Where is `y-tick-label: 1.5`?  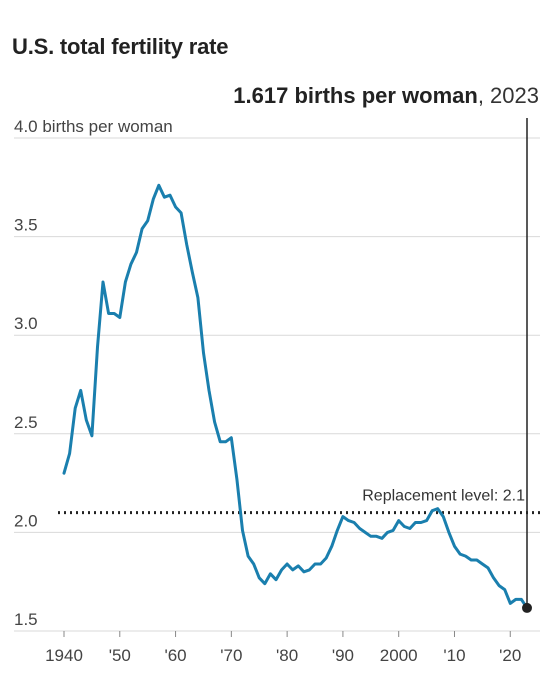
y-tick-label: 1.5 is located at coordinates (26, 619).